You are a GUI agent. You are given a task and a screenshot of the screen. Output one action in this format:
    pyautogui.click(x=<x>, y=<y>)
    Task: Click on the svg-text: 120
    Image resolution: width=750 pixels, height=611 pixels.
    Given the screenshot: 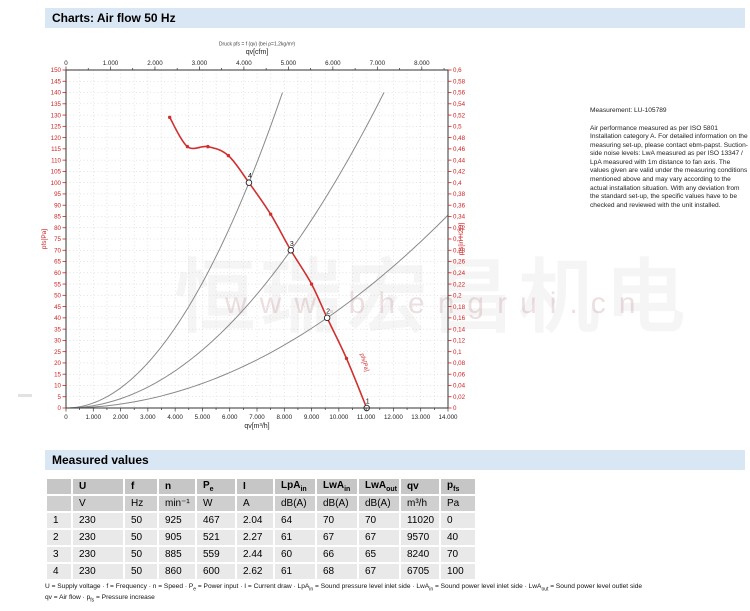 What is the action you would take?
    pyautogui.click(x=56, y=138)
    